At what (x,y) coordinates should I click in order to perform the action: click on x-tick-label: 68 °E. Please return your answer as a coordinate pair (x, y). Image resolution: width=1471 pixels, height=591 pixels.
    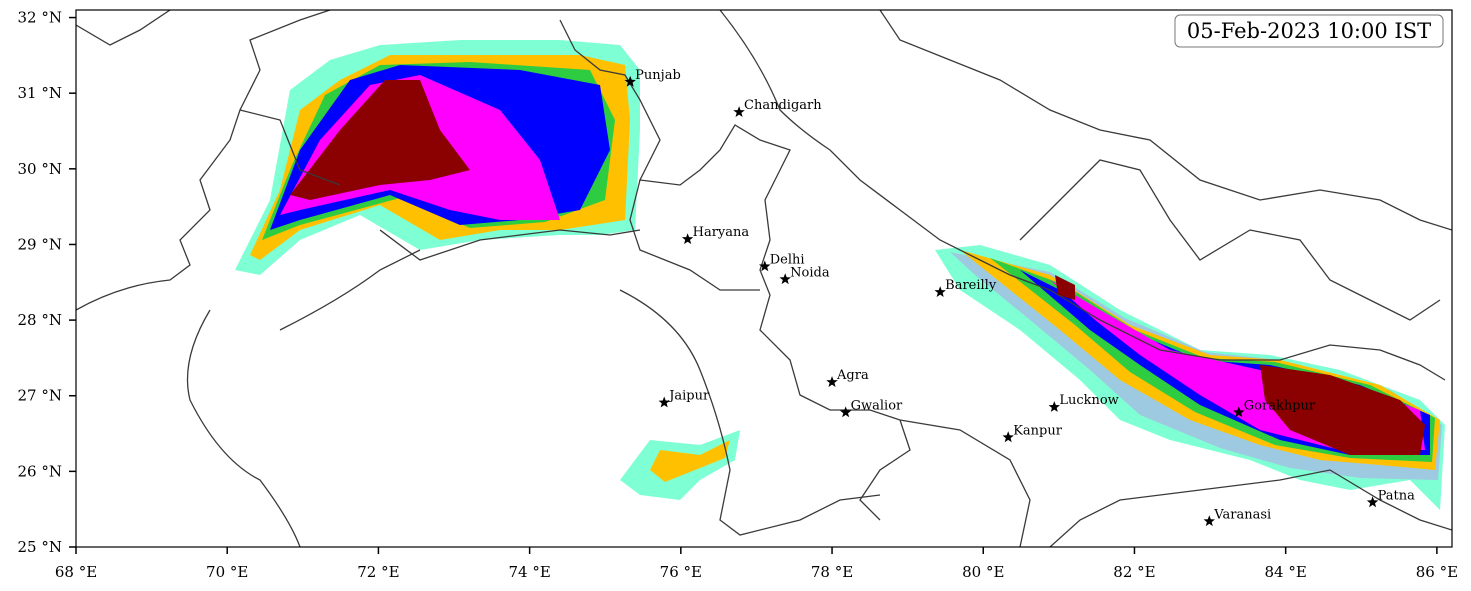
    Looking at the image, I should click on (76, 572).